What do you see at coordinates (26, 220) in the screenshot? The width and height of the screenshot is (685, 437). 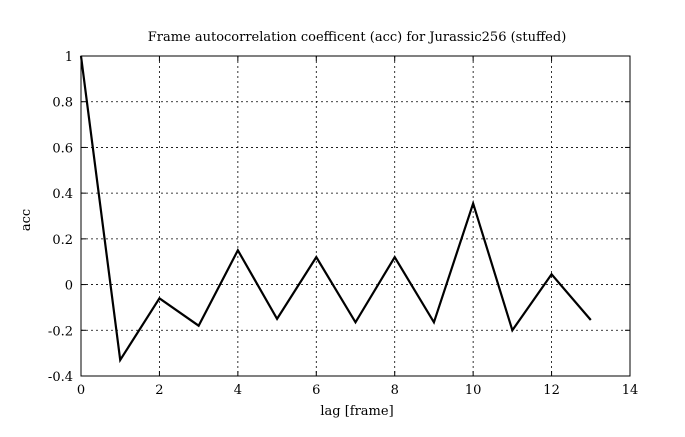 I see `y-axis-label: acc` at bounding box center [26, 220].